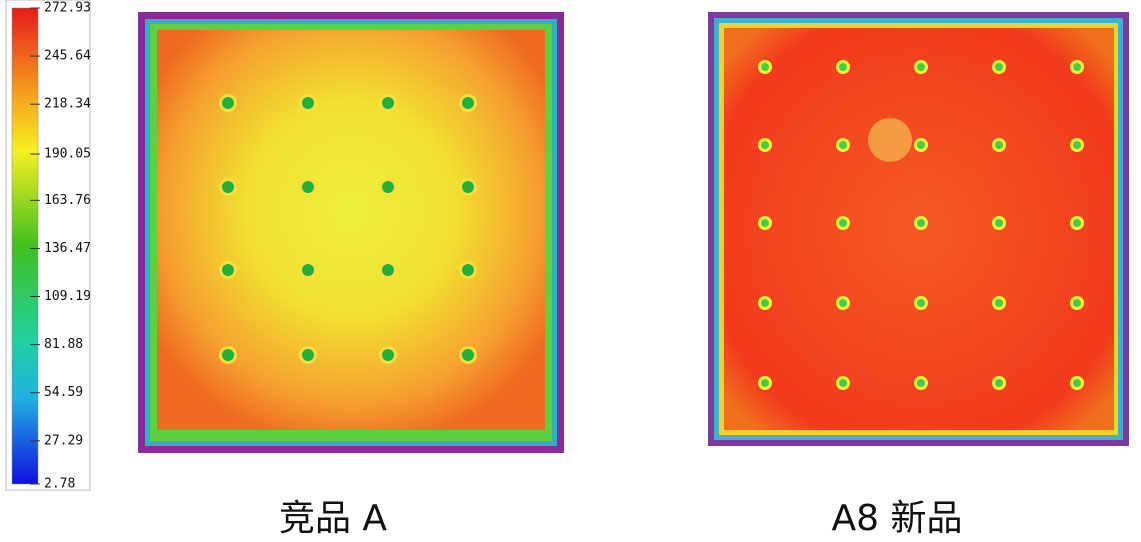  Describe the element at coordinates (890, 140) in the screenshot. I see `spot` at that location.